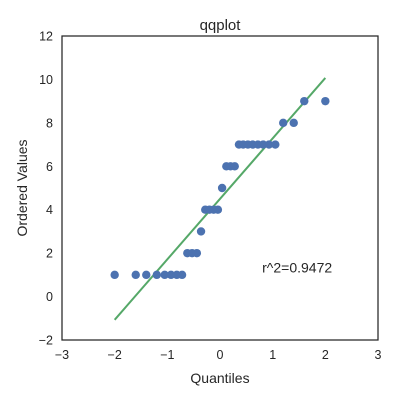 This screenshot has width=400, height=400. I want to click on y-tick-labels: −2 0 2 4 6 8 10 12, so click(46, 189).